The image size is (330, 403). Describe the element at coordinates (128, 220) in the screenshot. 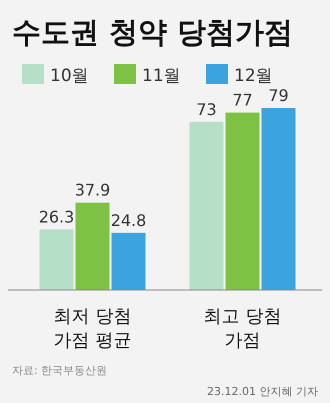

I see `data-label: 24.8` at that location.